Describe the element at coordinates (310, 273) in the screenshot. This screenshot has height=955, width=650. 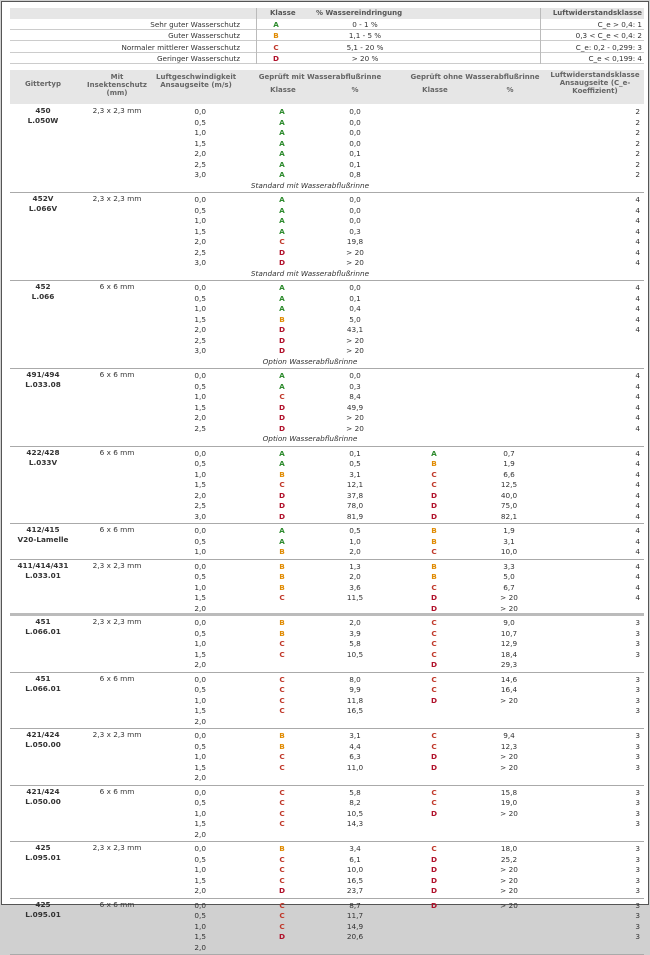
I see `group-note: Standard mit Wasserabflußrinne` at that location.